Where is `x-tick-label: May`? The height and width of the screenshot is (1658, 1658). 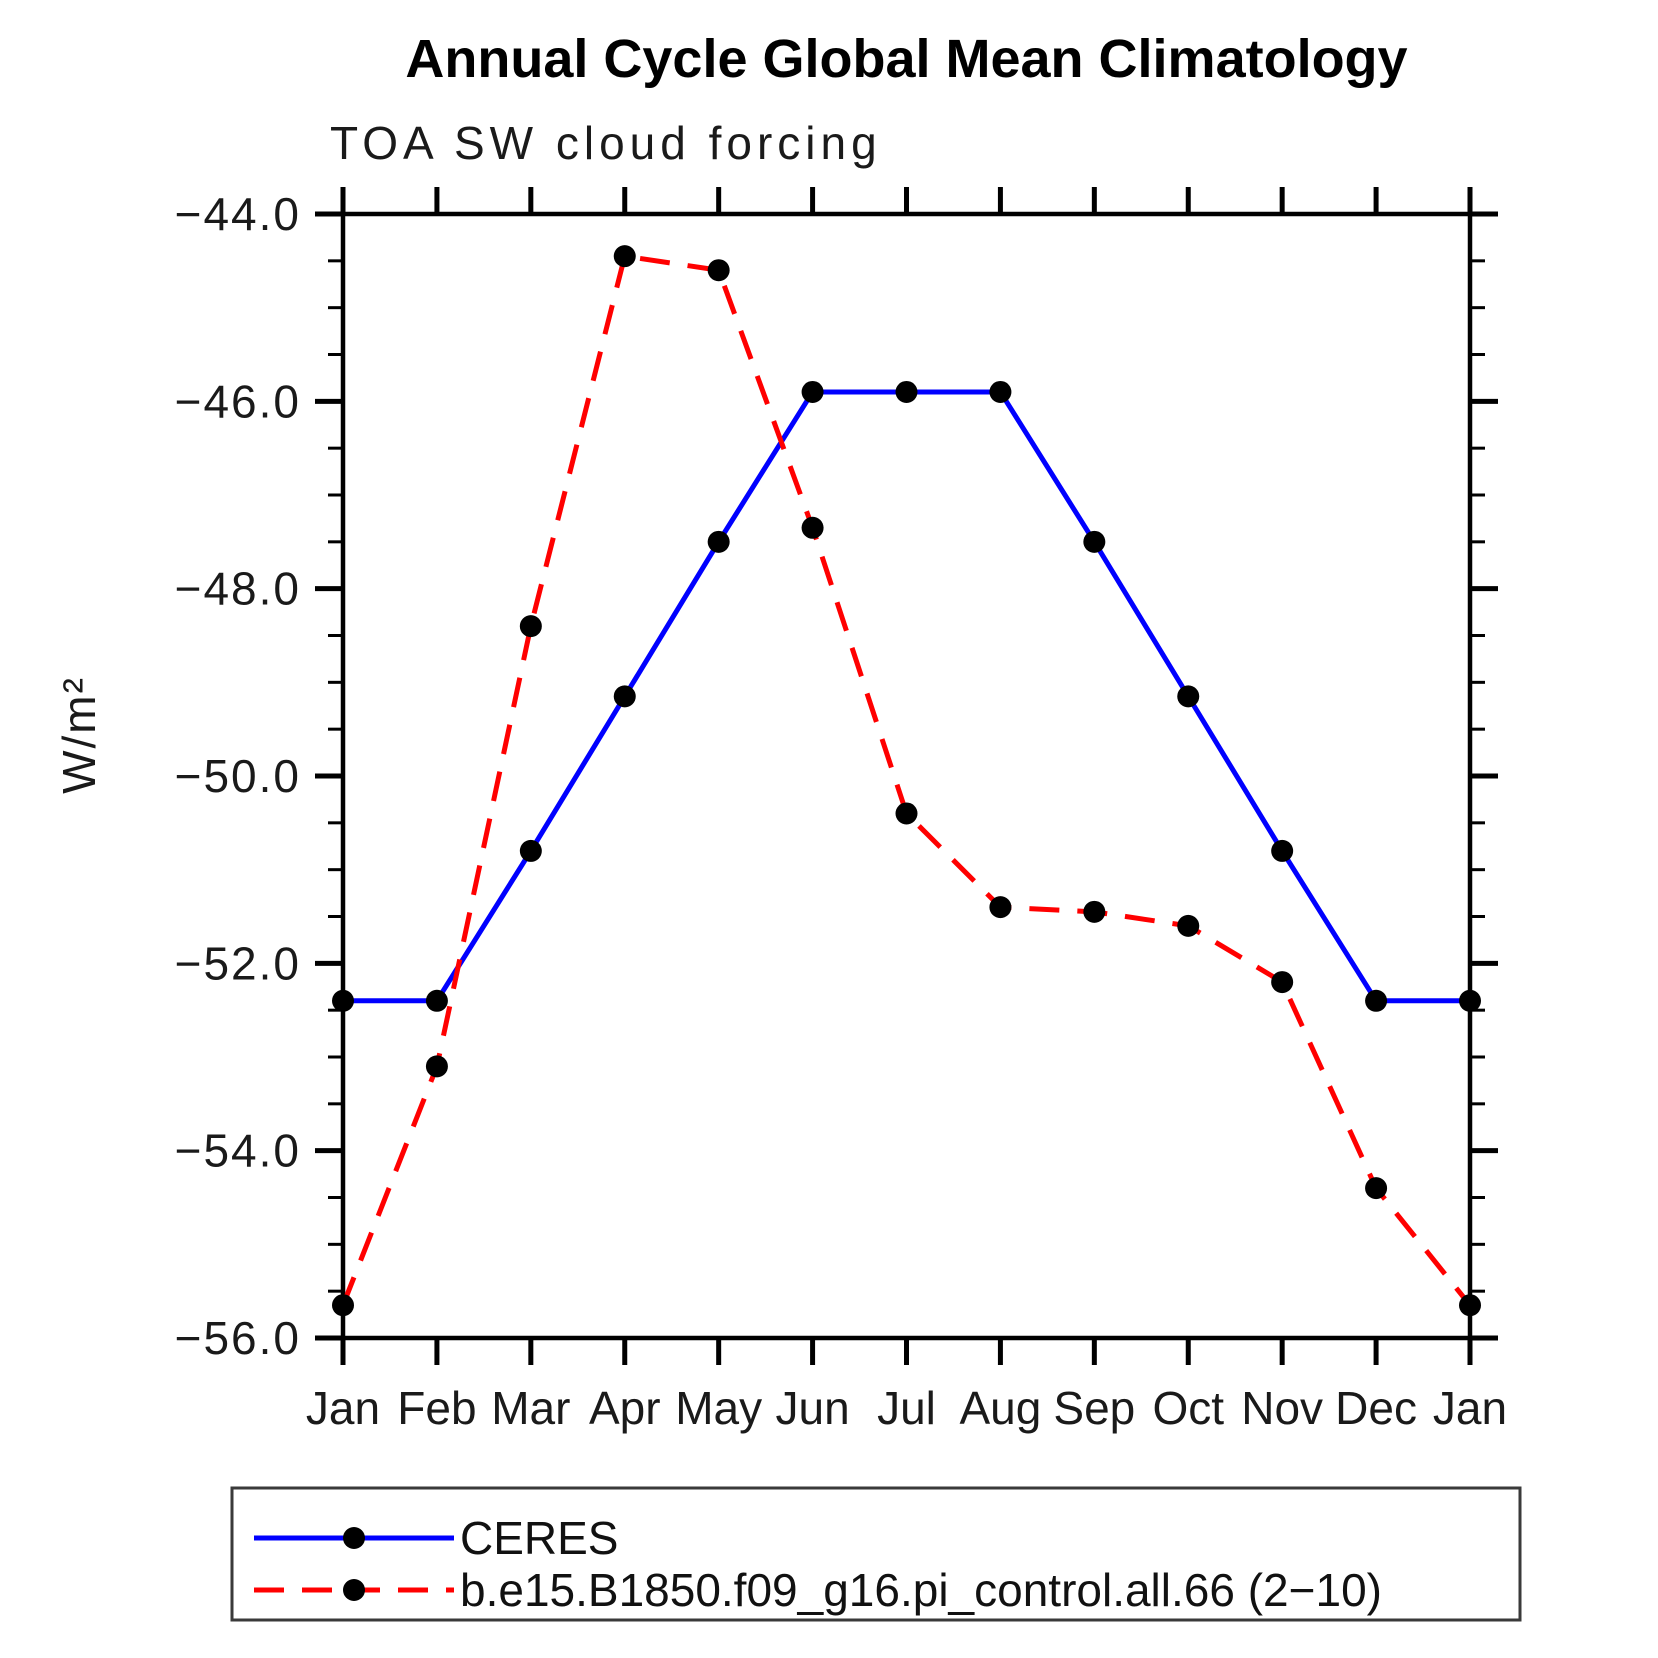 x-tick-label: May is located at coordinates (718, 1408).